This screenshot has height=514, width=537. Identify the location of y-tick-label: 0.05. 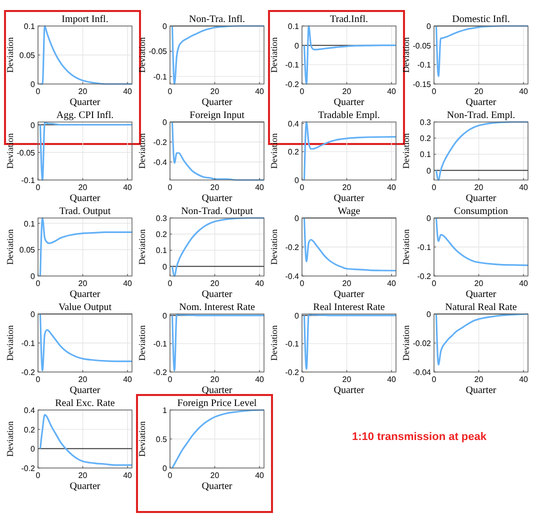
(27, 250).